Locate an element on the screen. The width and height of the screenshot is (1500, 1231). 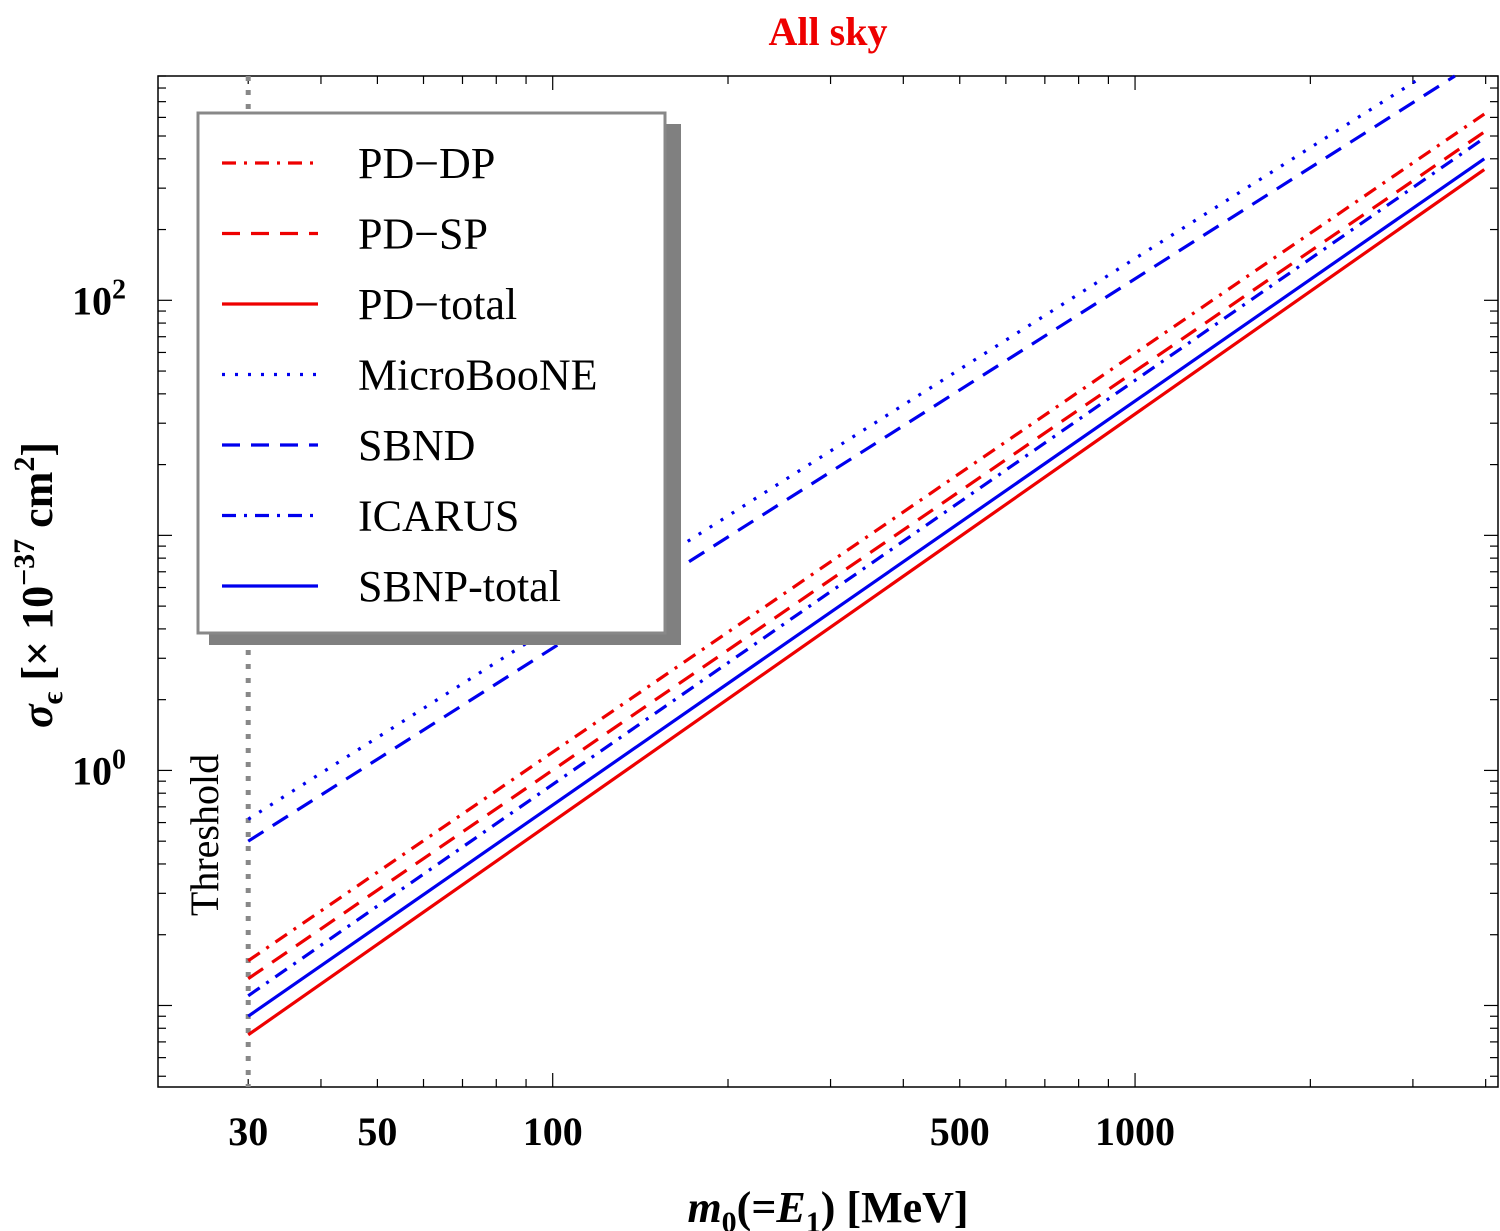
threshold-label: Threshold is located at coordinates (204, 835).